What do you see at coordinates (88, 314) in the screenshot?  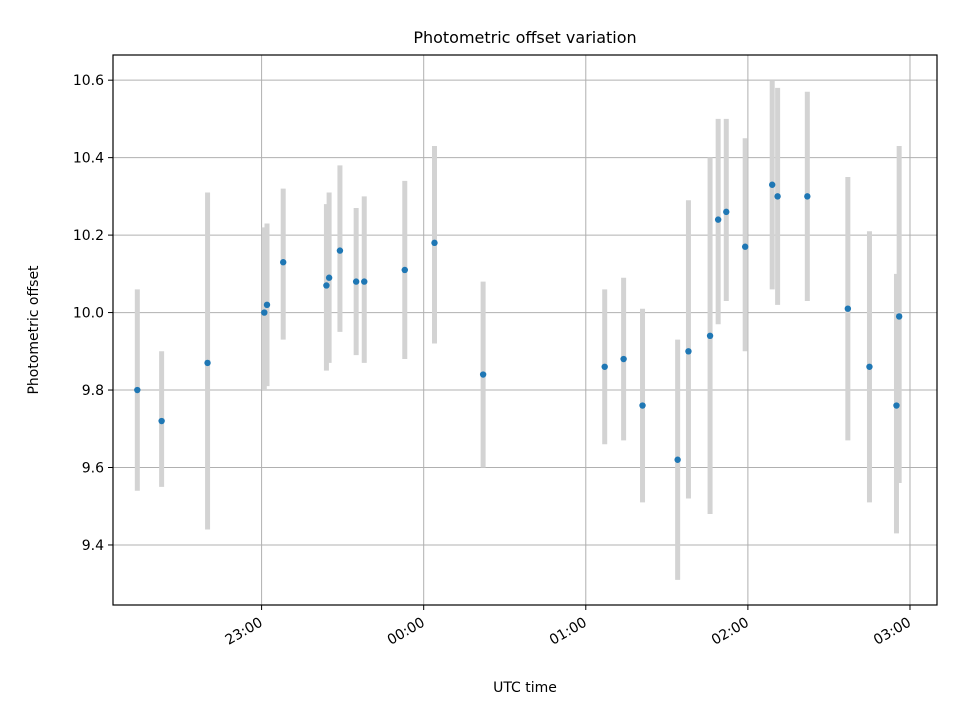 I see `y-tick-label: 10.0` at bounding box center [88, 314].